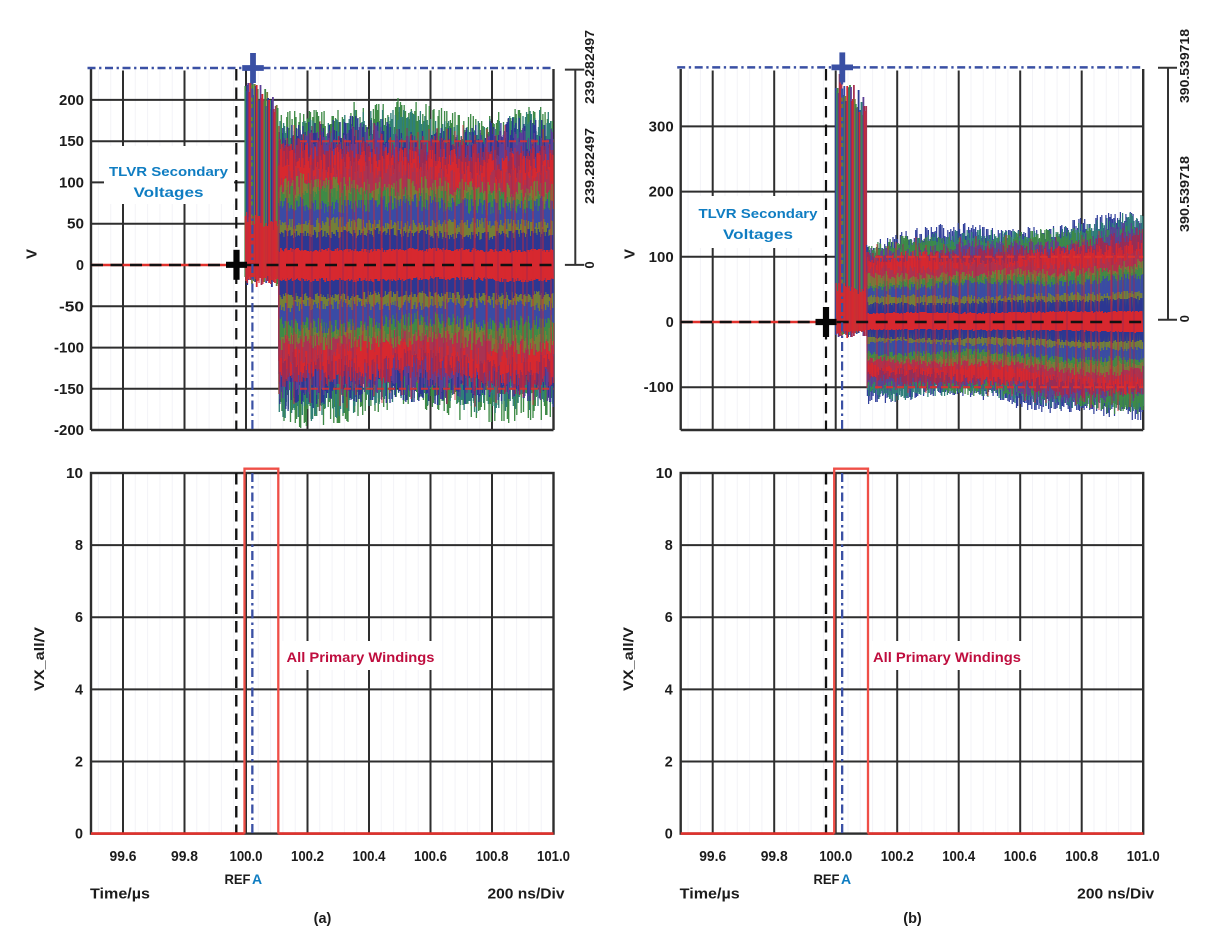  I want to click on svg-text: -200, so click(69, 431).